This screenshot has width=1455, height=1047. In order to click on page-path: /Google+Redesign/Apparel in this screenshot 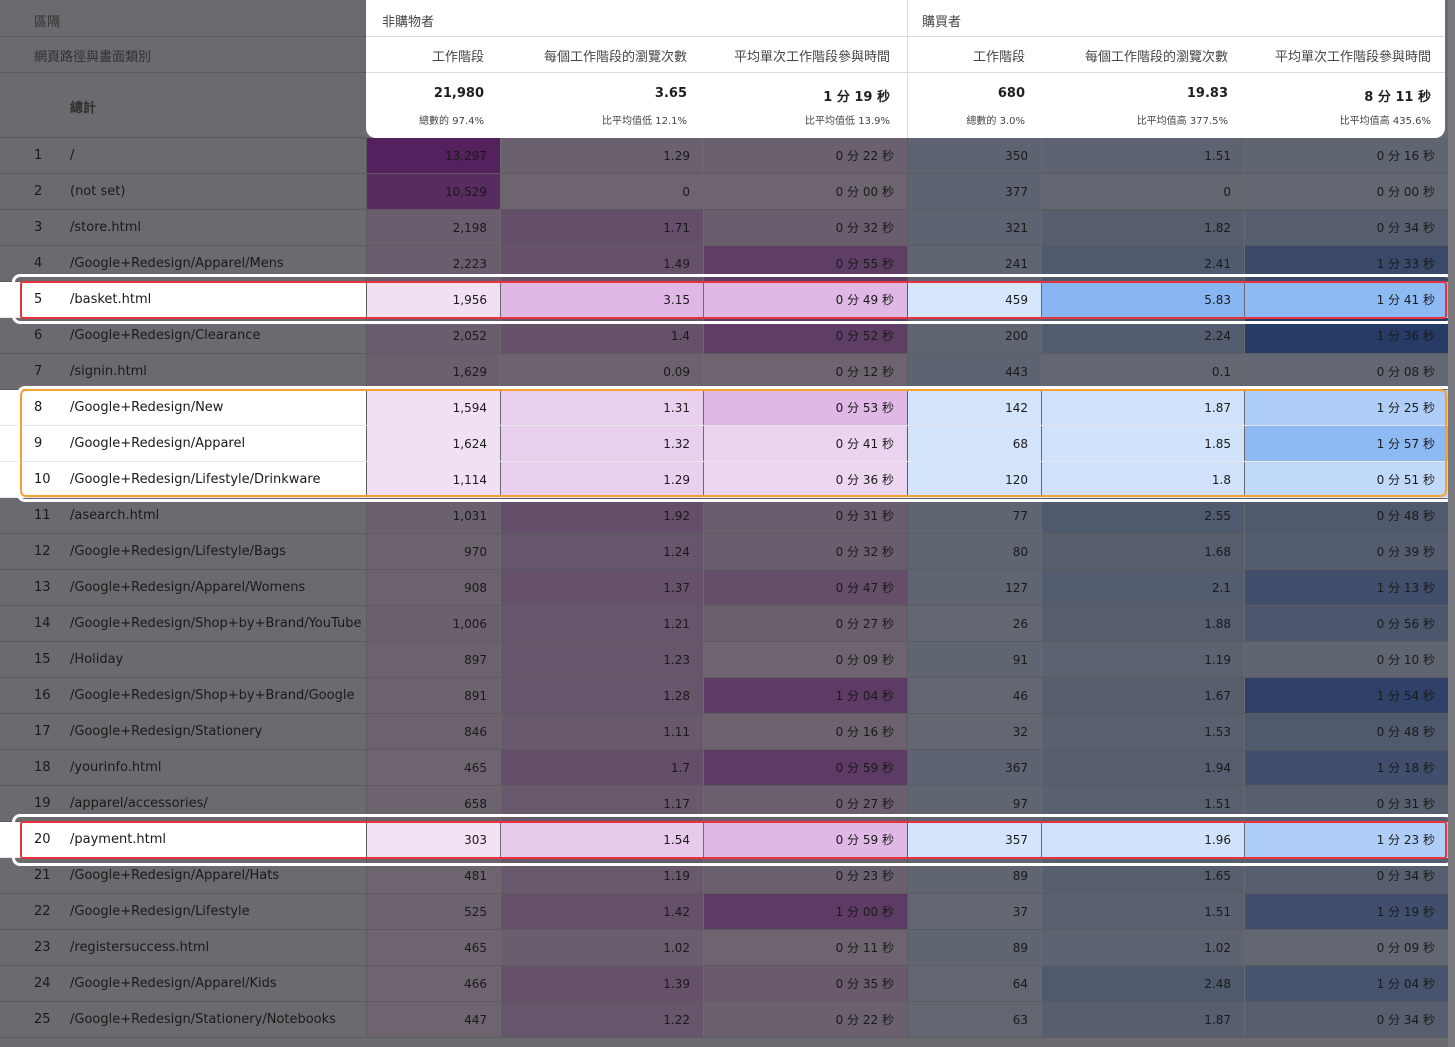, I will do `click(158, 443)`.